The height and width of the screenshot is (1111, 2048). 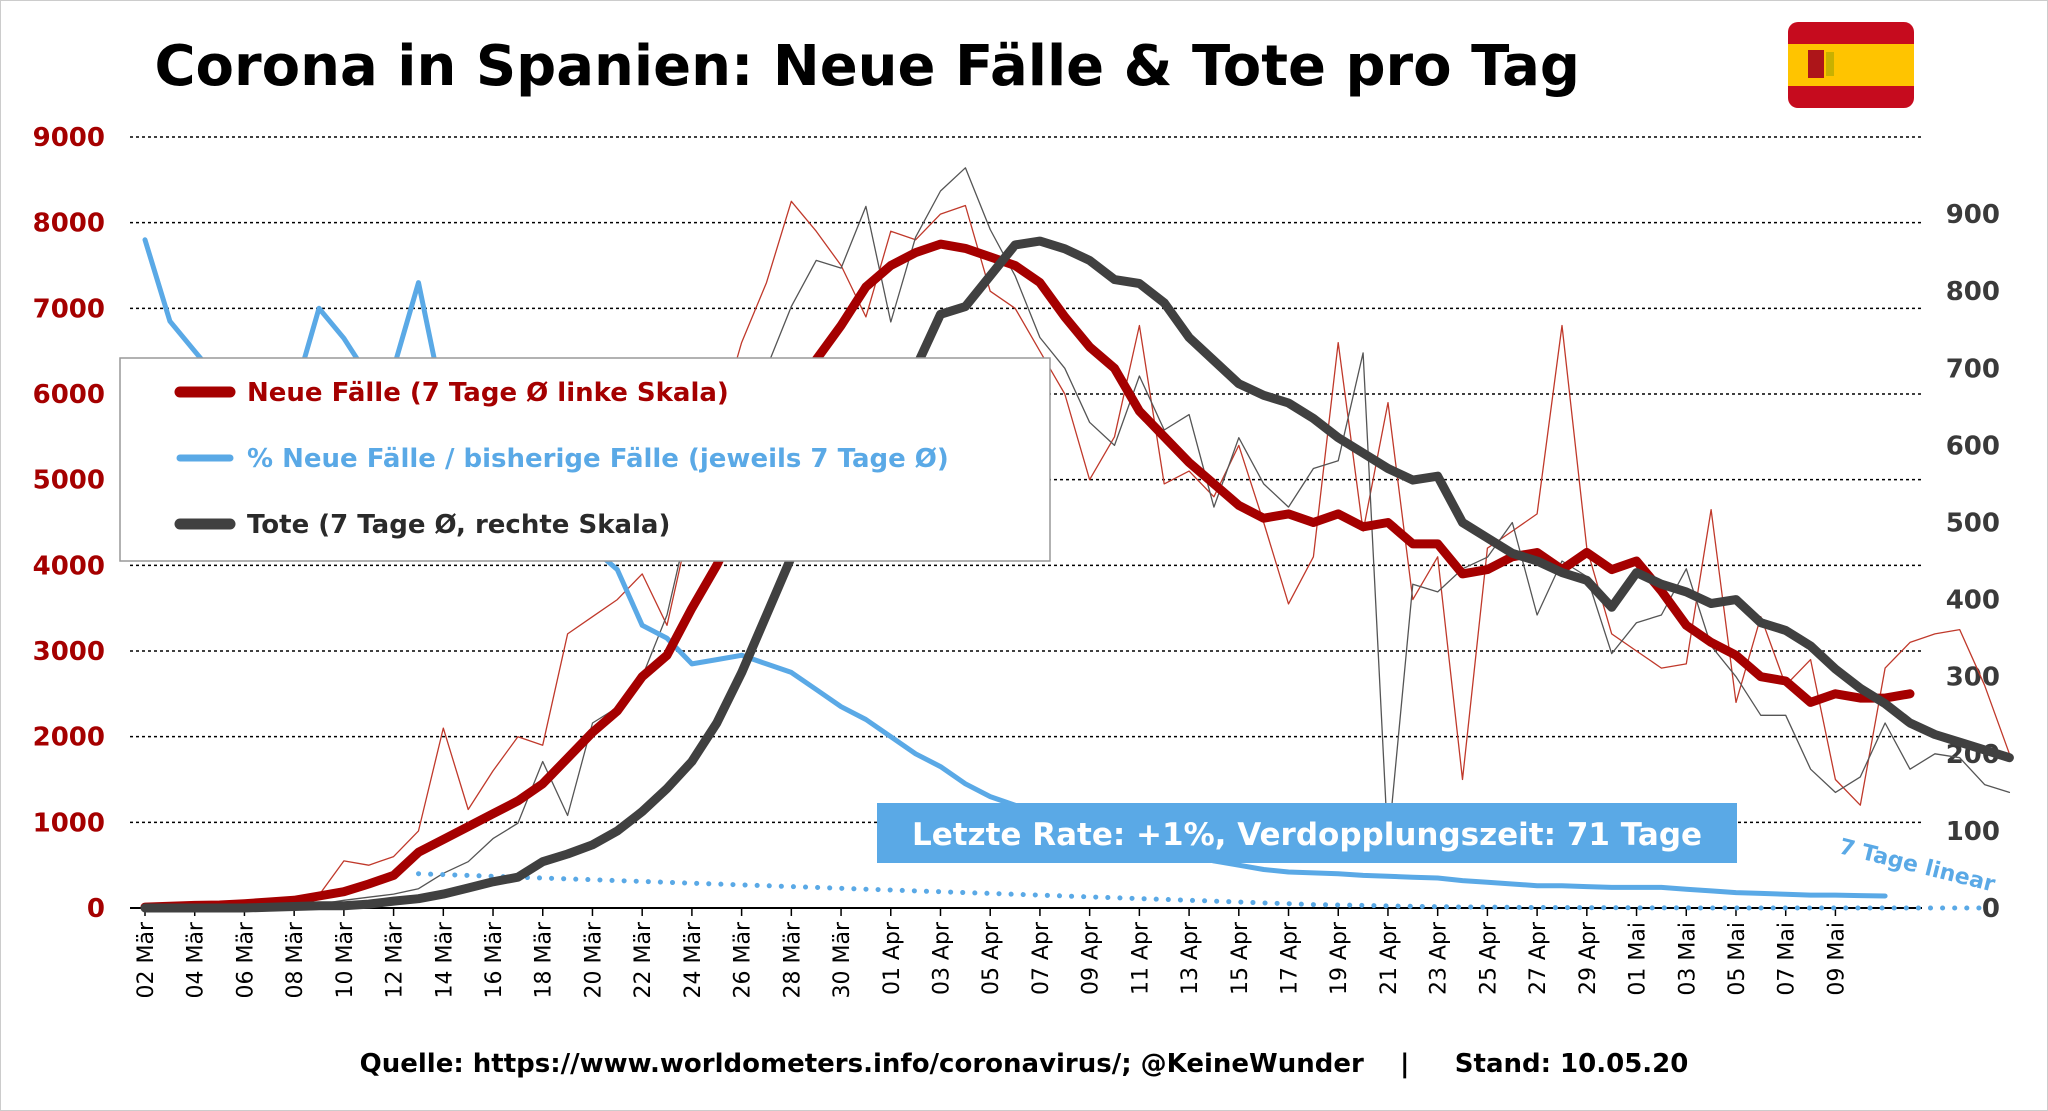 I want to click on left-tick-label: 9000, so click(x=69, y=138).